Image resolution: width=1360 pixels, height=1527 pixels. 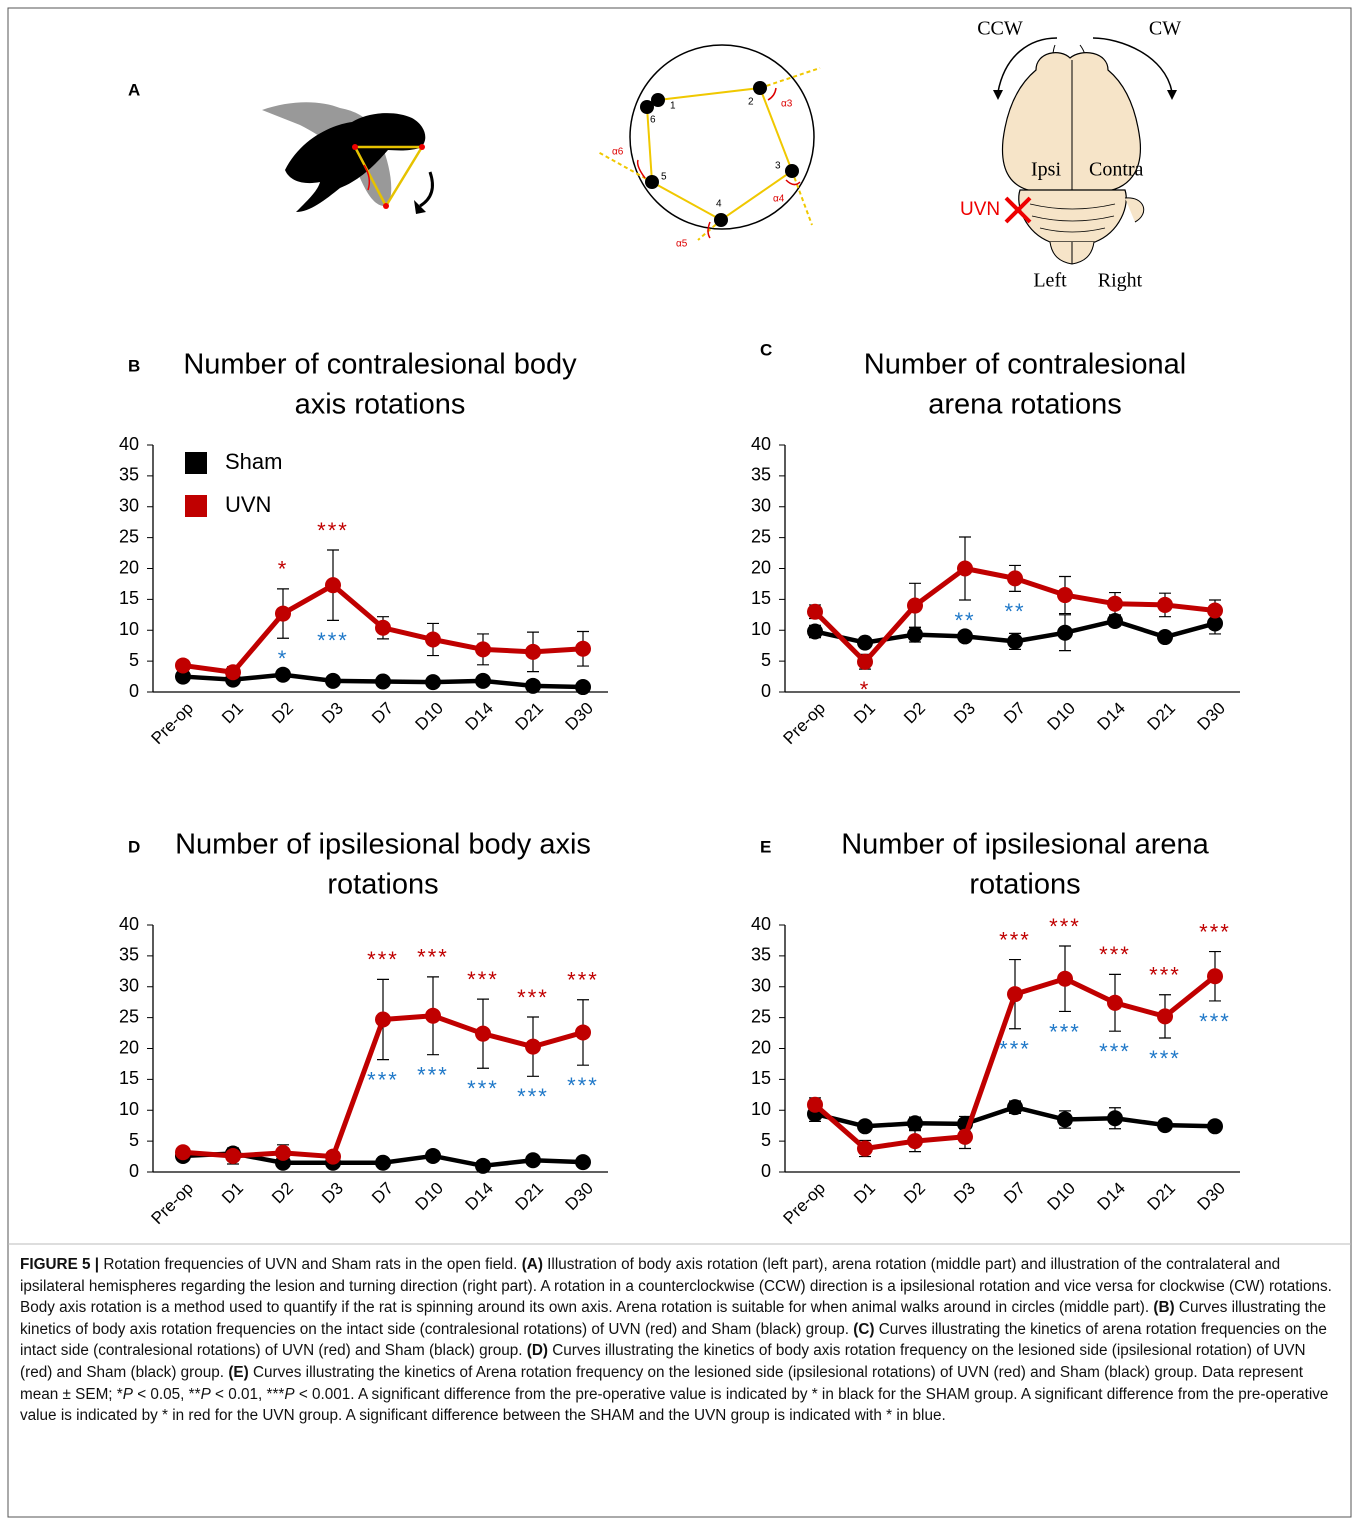 What do you see at coordinates (383, 845) in the screenshot?
I see `chart-title: Number of ipsilesional body axis` at bounding box center [383, 845].